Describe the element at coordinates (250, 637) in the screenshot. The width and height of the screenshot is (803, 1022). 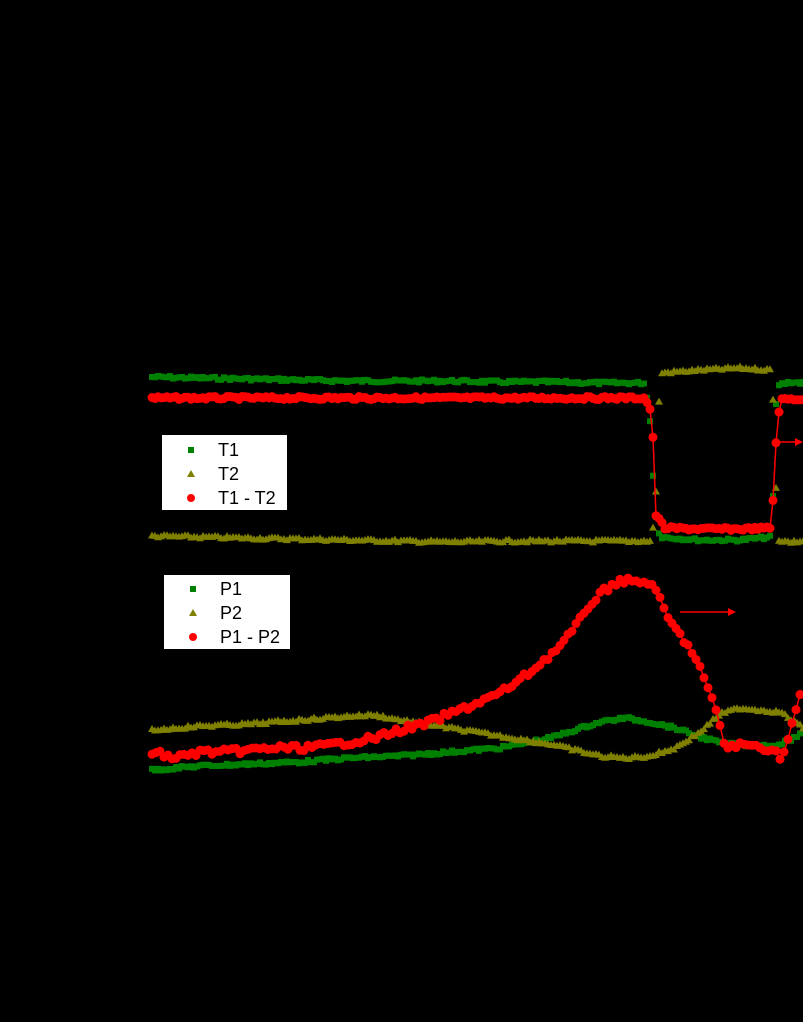
I see `legend-label: P1 - P2` at that location.